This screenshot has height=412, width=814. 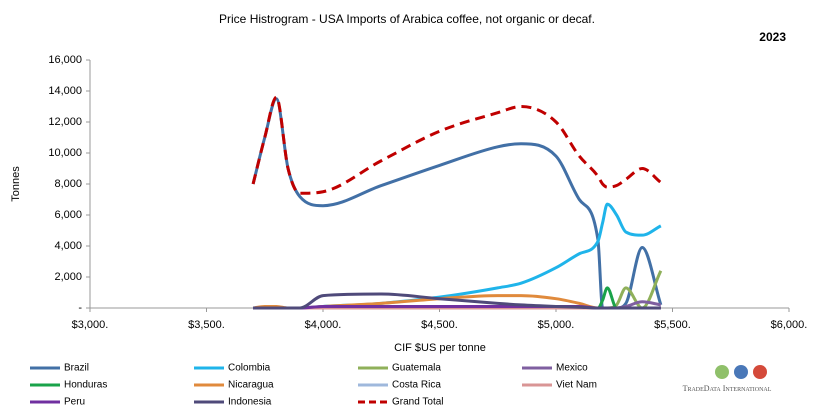 What do you see at coordinates (672, 325) in the screenshot?
I see `x-tick-label: $5,500.` at bounding box center [672, 325].